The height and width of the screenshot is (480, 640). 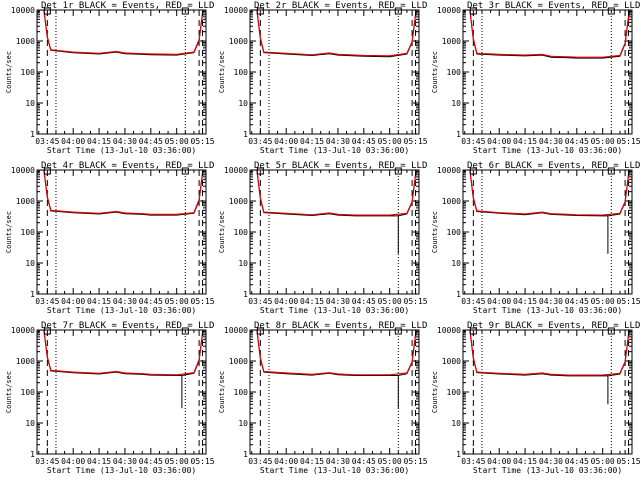 I want to click on chart-title: Det 2r BLACK = Events, RED = LLD, so click(x=340, y=6).